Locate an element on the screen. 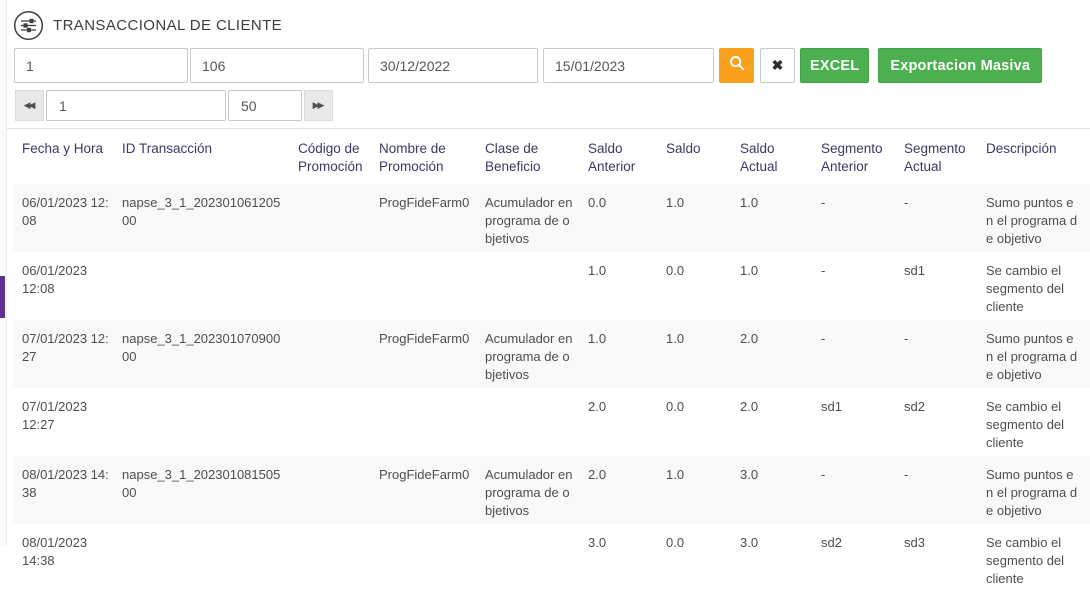  column-header: Segmento Actual is located at coordinates (935, 157).